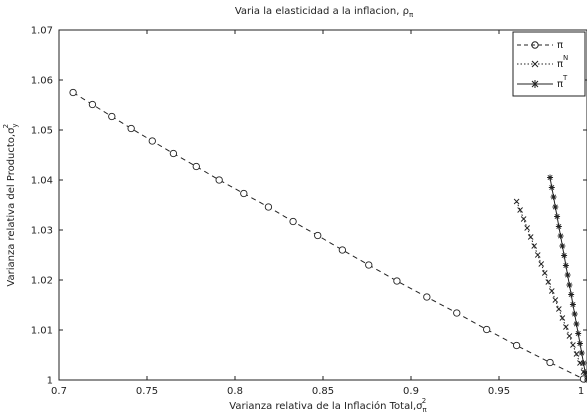  Describe the element at coordinates (540, 45) in the screenshot. I see `legend-item-pi: π` at that location.